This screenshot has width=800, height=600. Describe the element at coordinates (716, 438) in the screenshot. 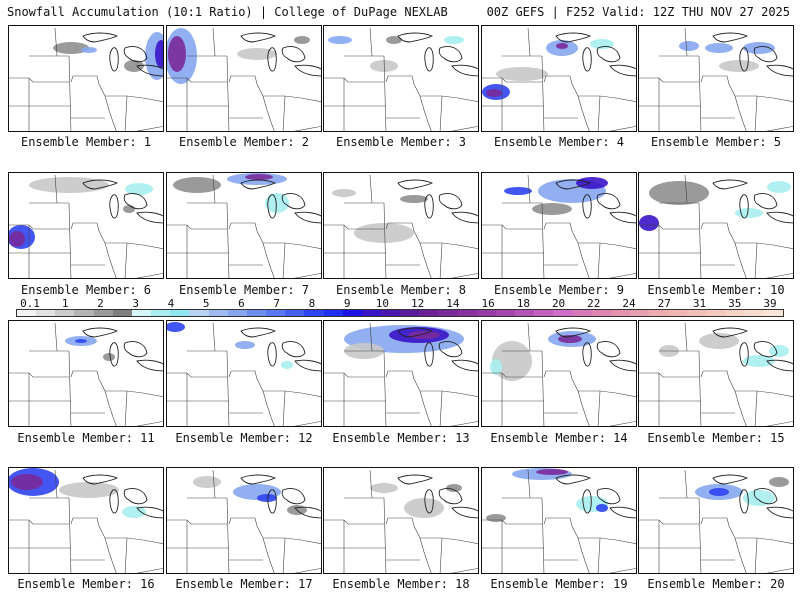

I see `ensemble-member-label: Ensemble Member: 15` at that location.